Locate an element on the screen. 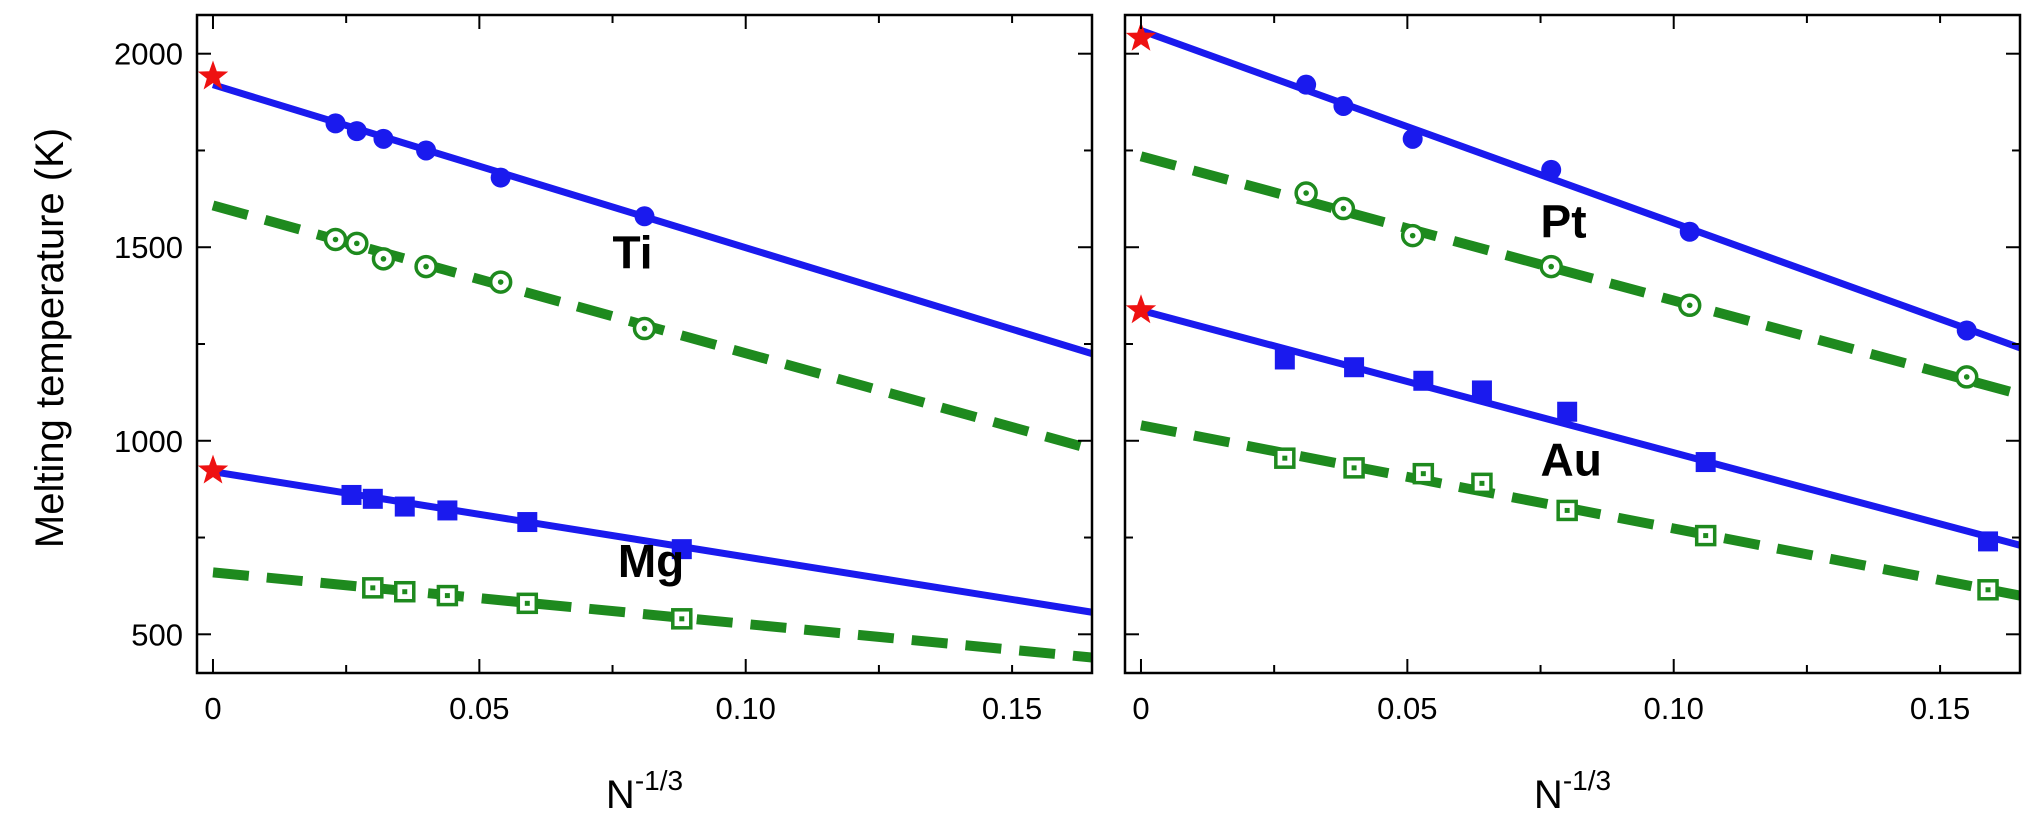  marker-ti-model-1-dot is located at coordinates (357, 243).